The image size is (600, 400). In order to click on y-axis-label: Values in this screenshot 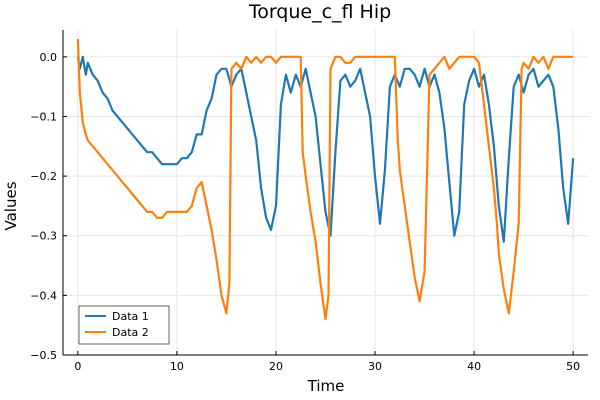, I will do `click(11, 205)`.